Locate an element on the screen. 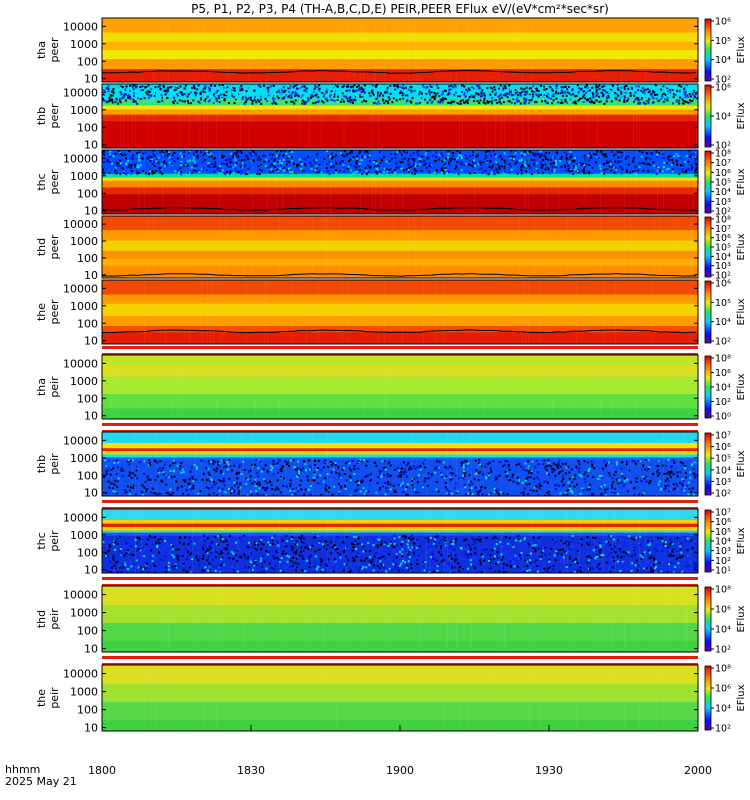  colorbar-tick-label: 10⁴ is located at coordinates (723, 257).